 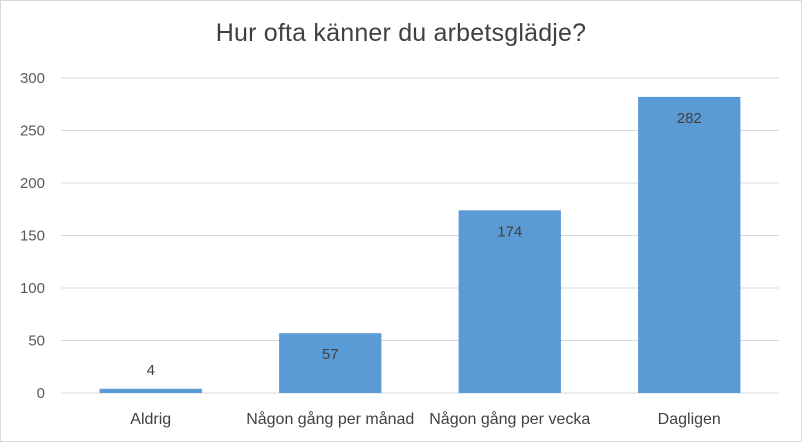 I want to click on chart-title: Hur ofta känner du arbetsglädje?, so click(x=401, y=33).